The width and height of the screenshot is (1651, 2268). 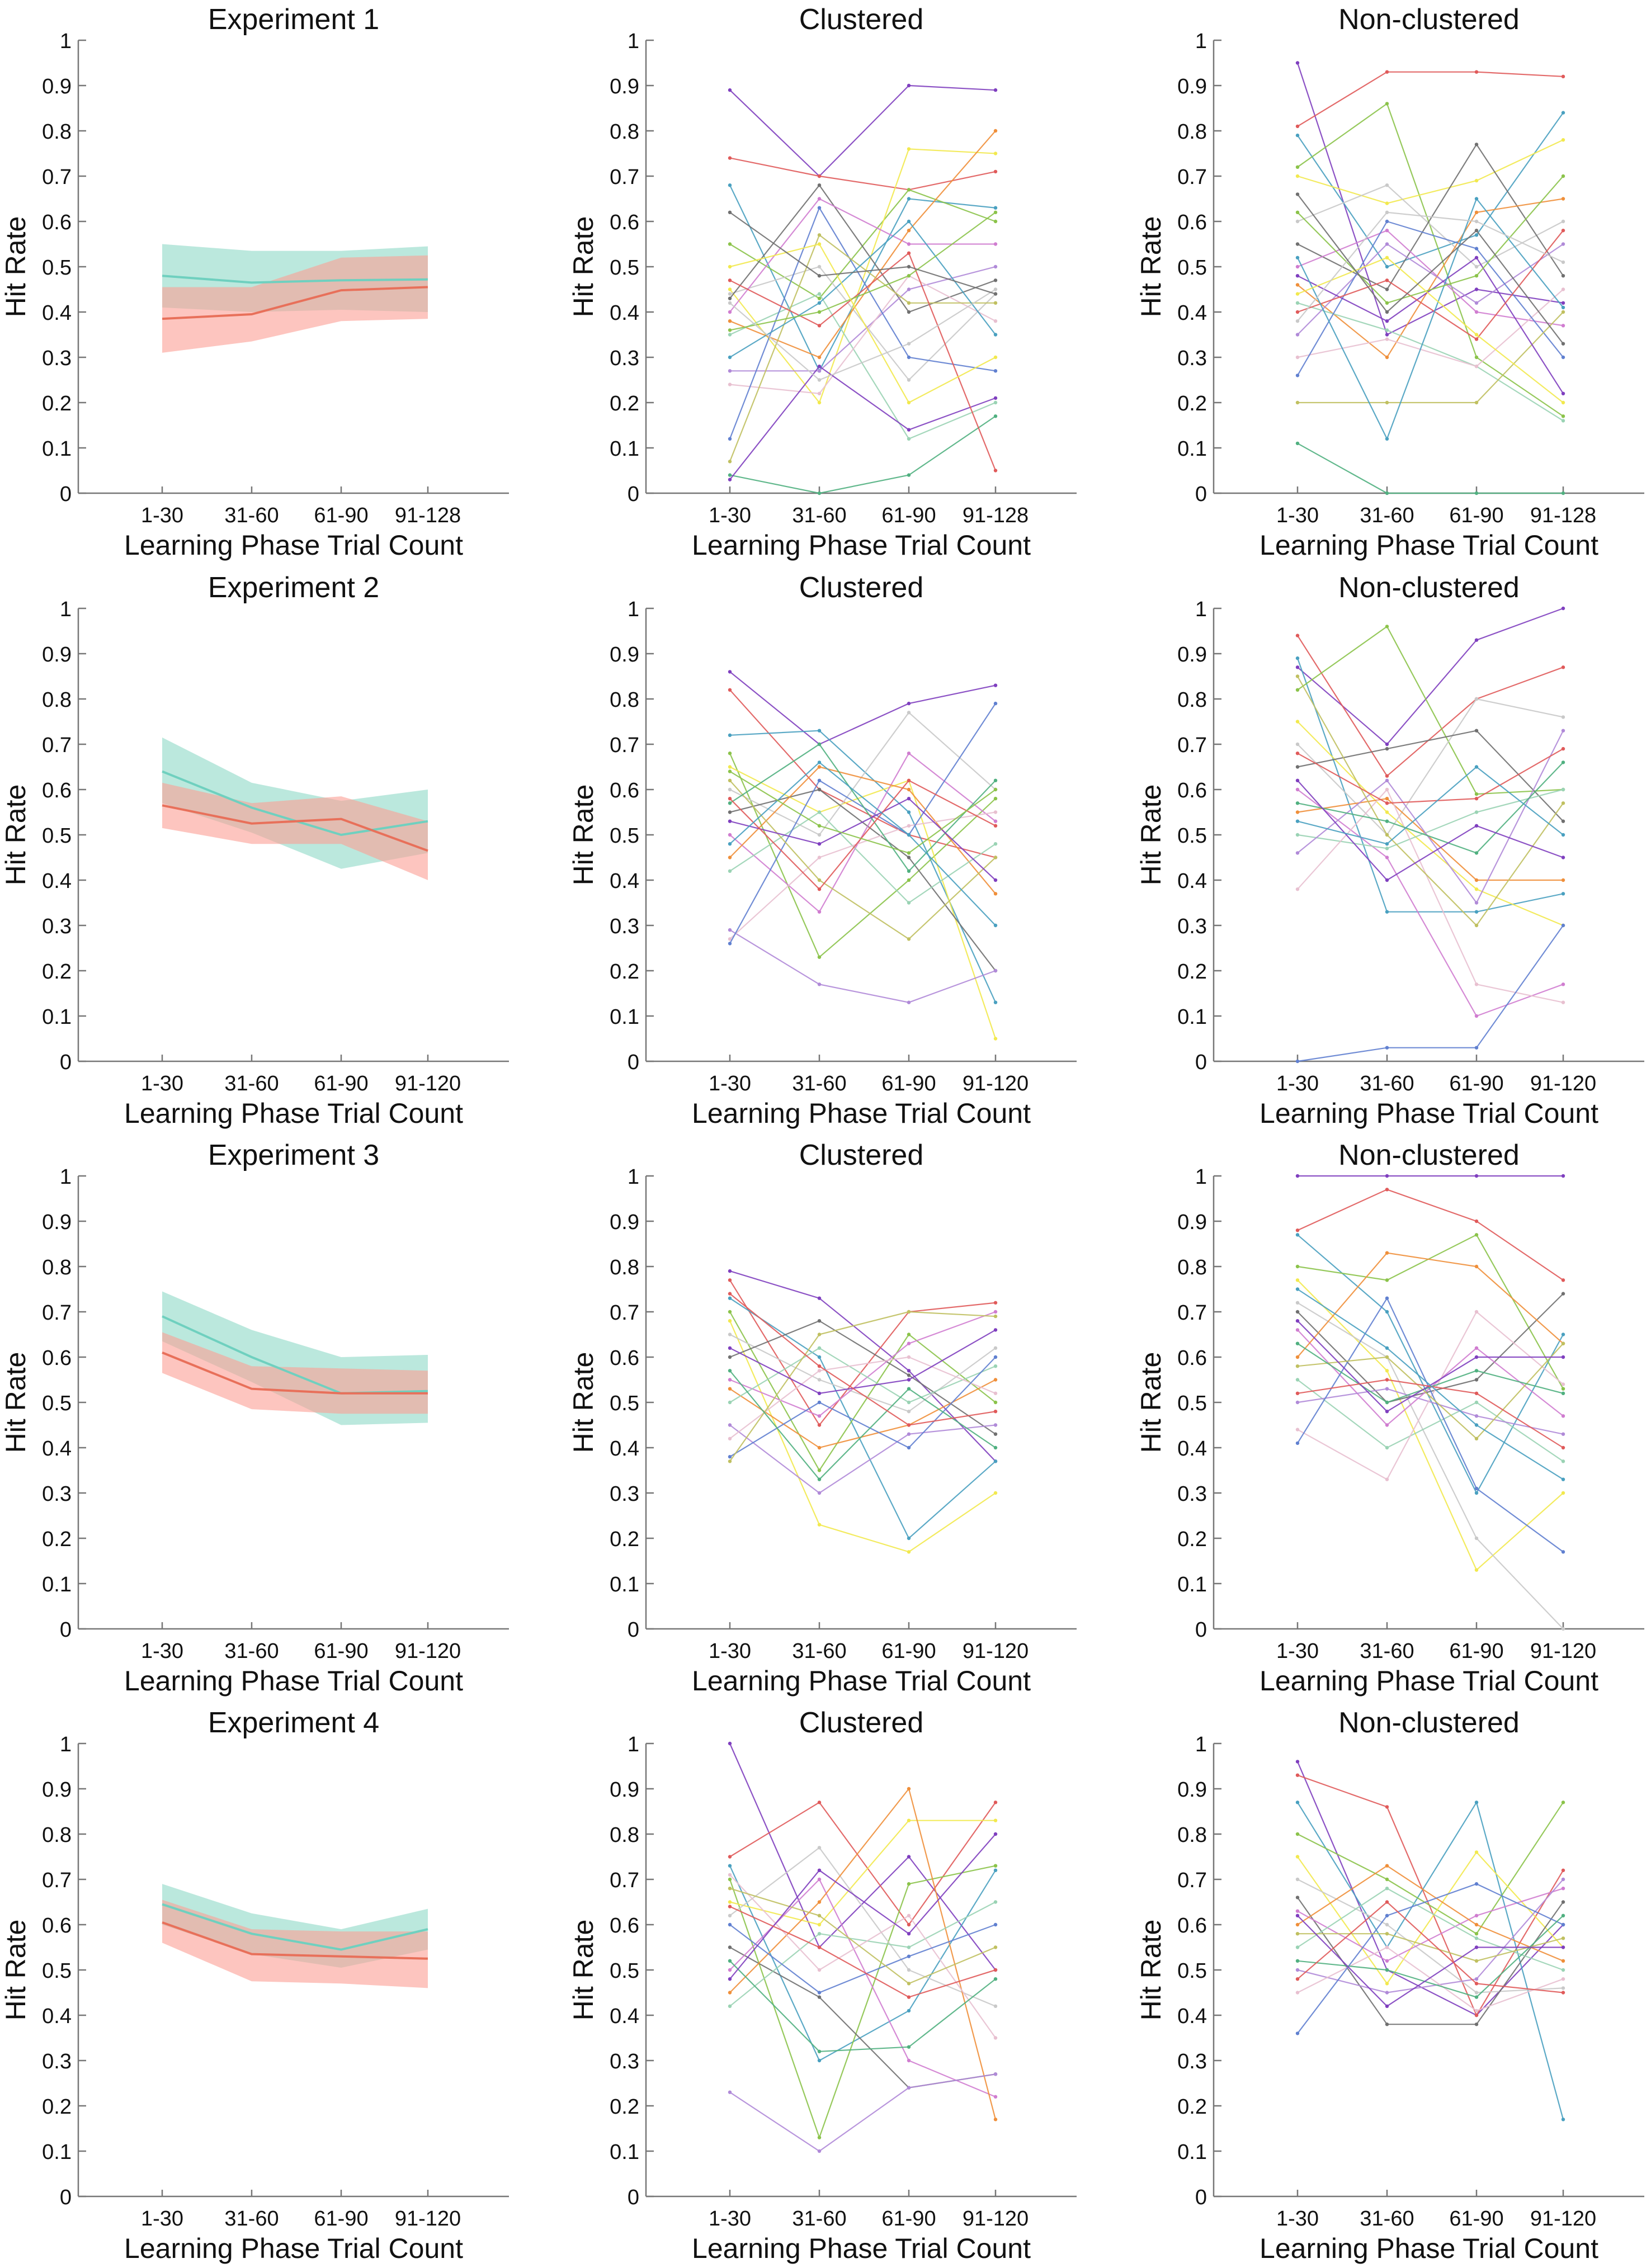 What do you see at coordinates (1192, 1584) in the screenshot?
I see `y-tick-label: 0.1` at bounding box center [1192, 1584].